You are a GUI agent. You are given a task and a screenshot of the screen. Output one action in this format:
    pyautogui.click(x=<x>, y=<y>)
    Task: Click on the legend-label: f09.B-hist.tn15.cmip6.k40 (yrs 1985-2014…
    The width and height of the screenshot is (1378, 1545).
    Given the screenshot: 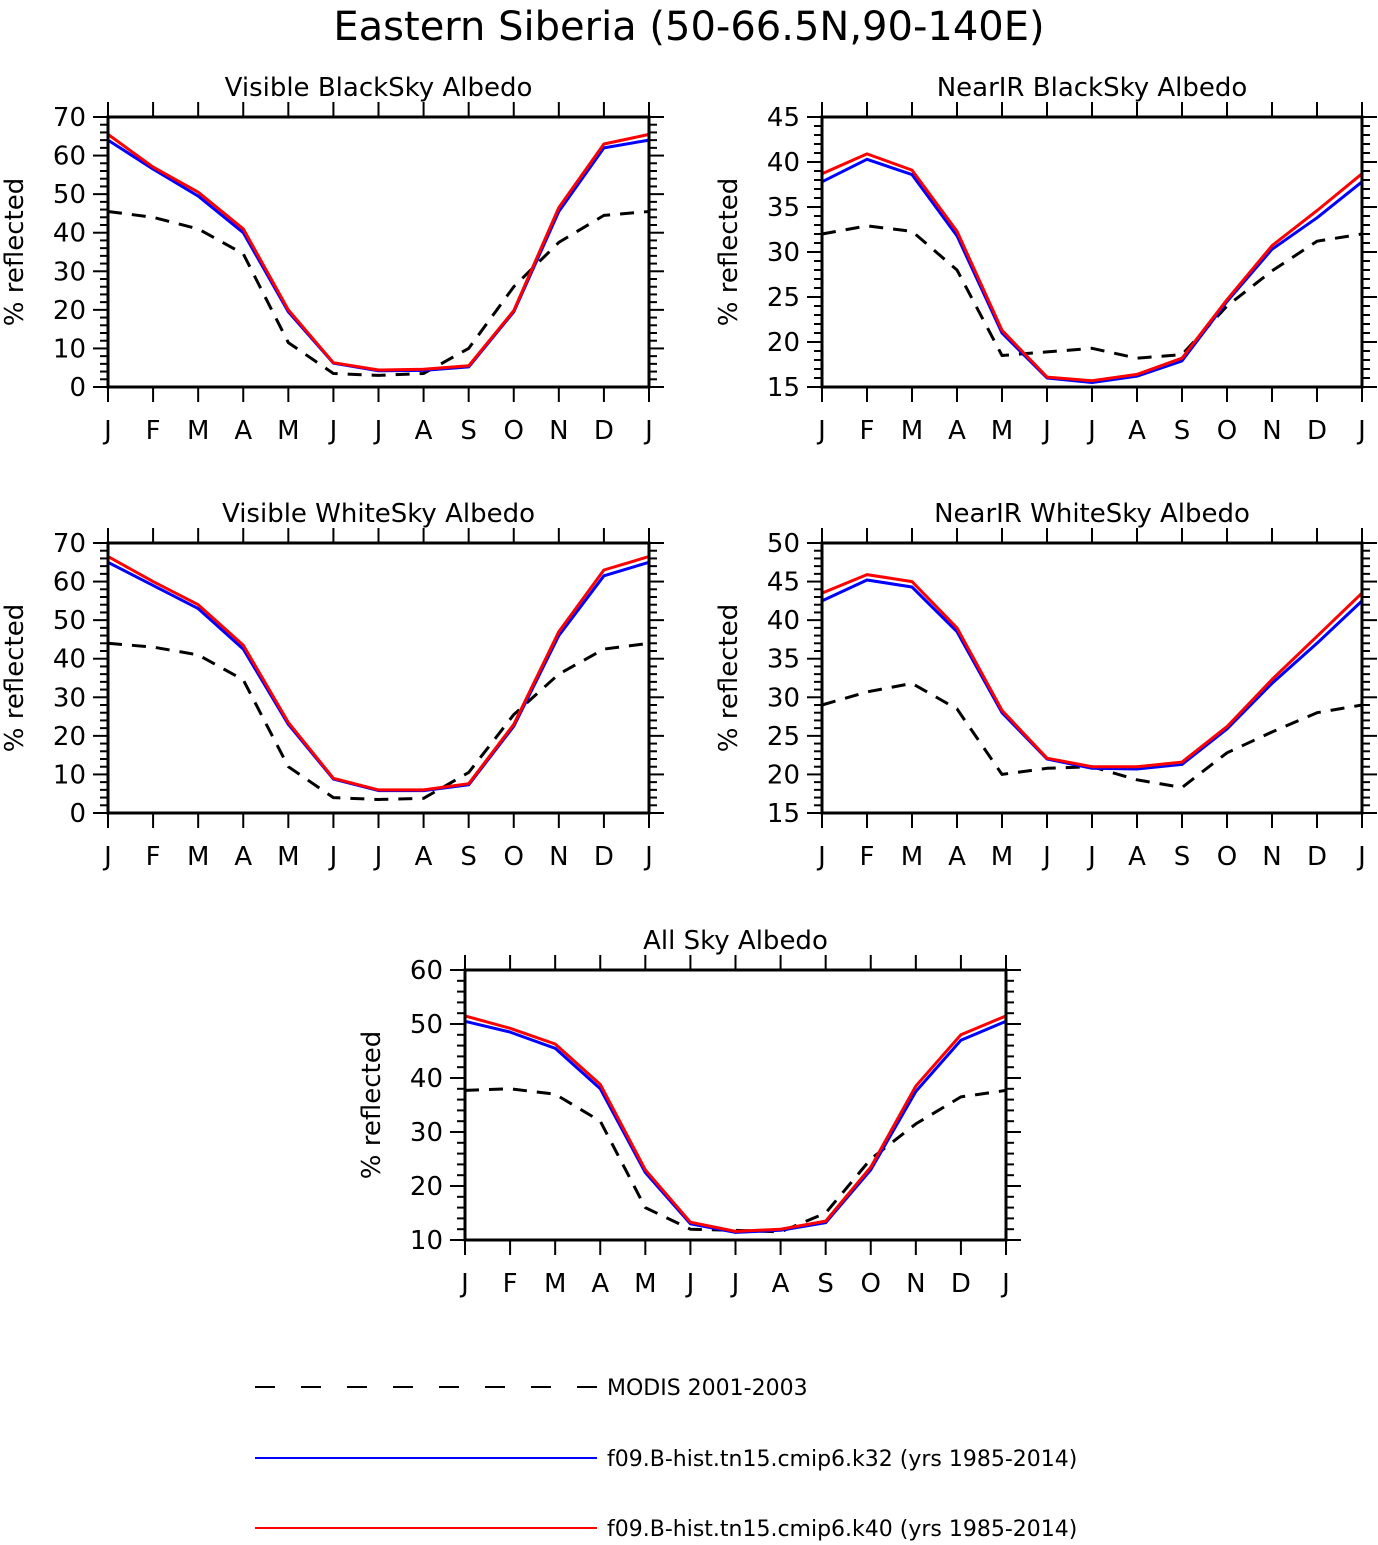 What is the action you would take?
    pyautogui.click(x=842, y=1529)
    